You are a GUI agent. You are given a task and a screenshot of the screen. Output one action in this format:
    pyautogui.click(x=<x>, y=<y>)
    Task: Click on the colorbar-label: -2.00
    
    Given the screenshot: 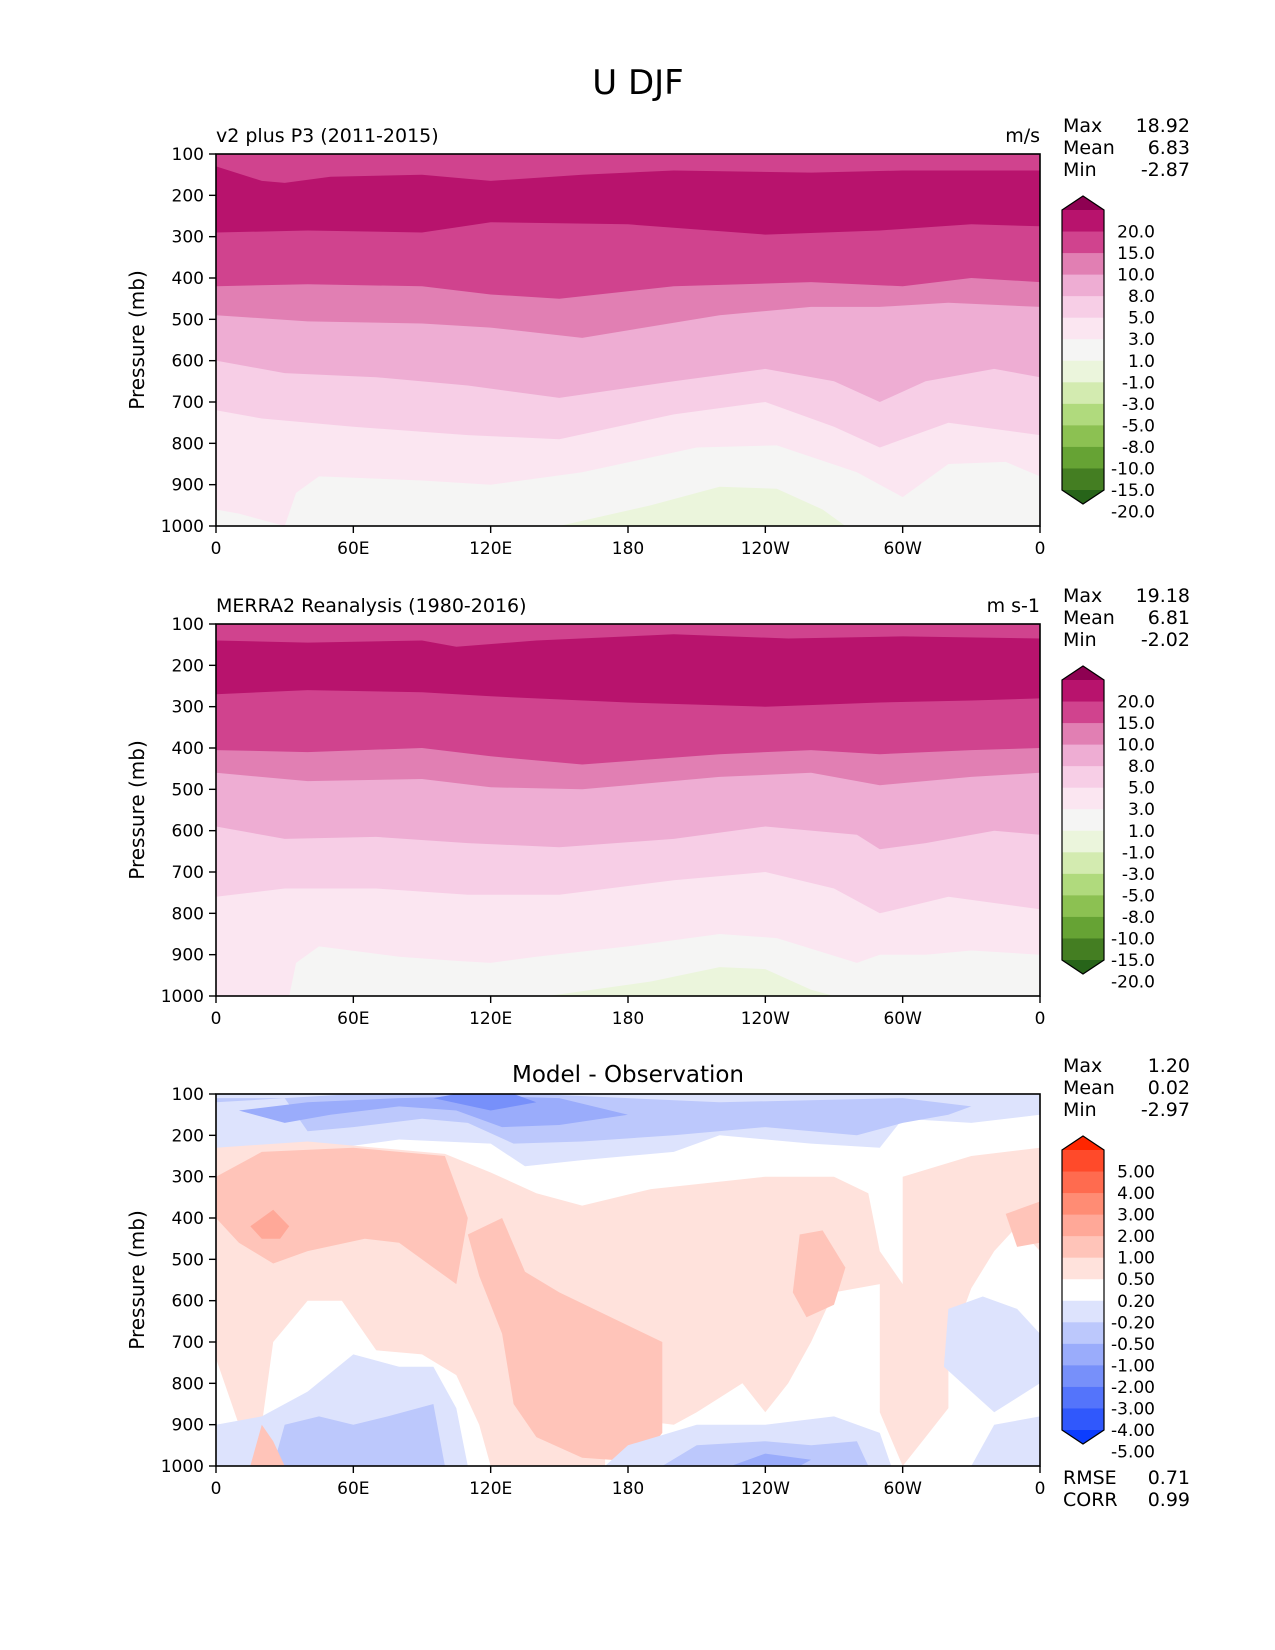 What is the action you would take?
    pyautogui.click(x=1133, y=1388)
    